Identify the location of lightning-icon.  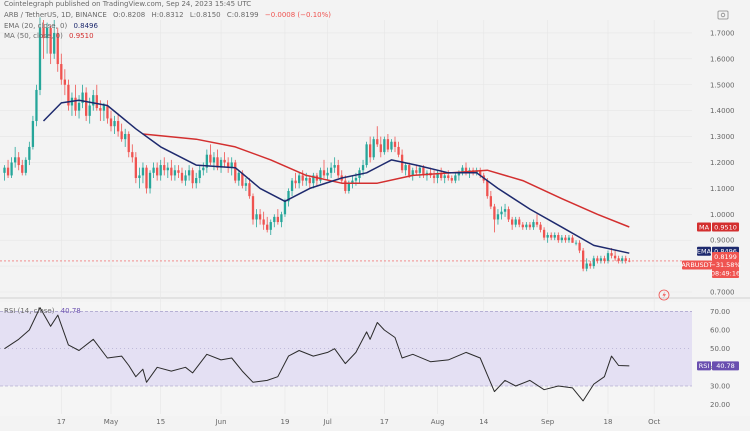
(664, 295).